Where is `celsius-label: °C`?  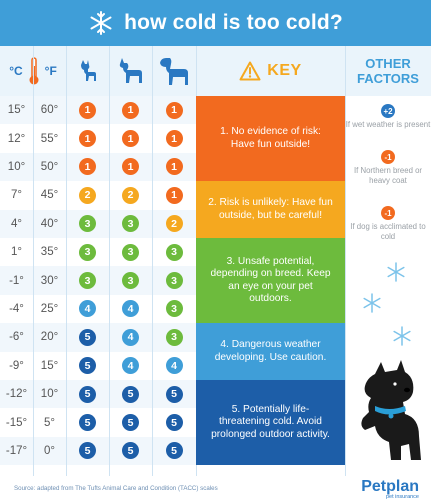
celsius-label: °C is located at coordinates (16, 71).